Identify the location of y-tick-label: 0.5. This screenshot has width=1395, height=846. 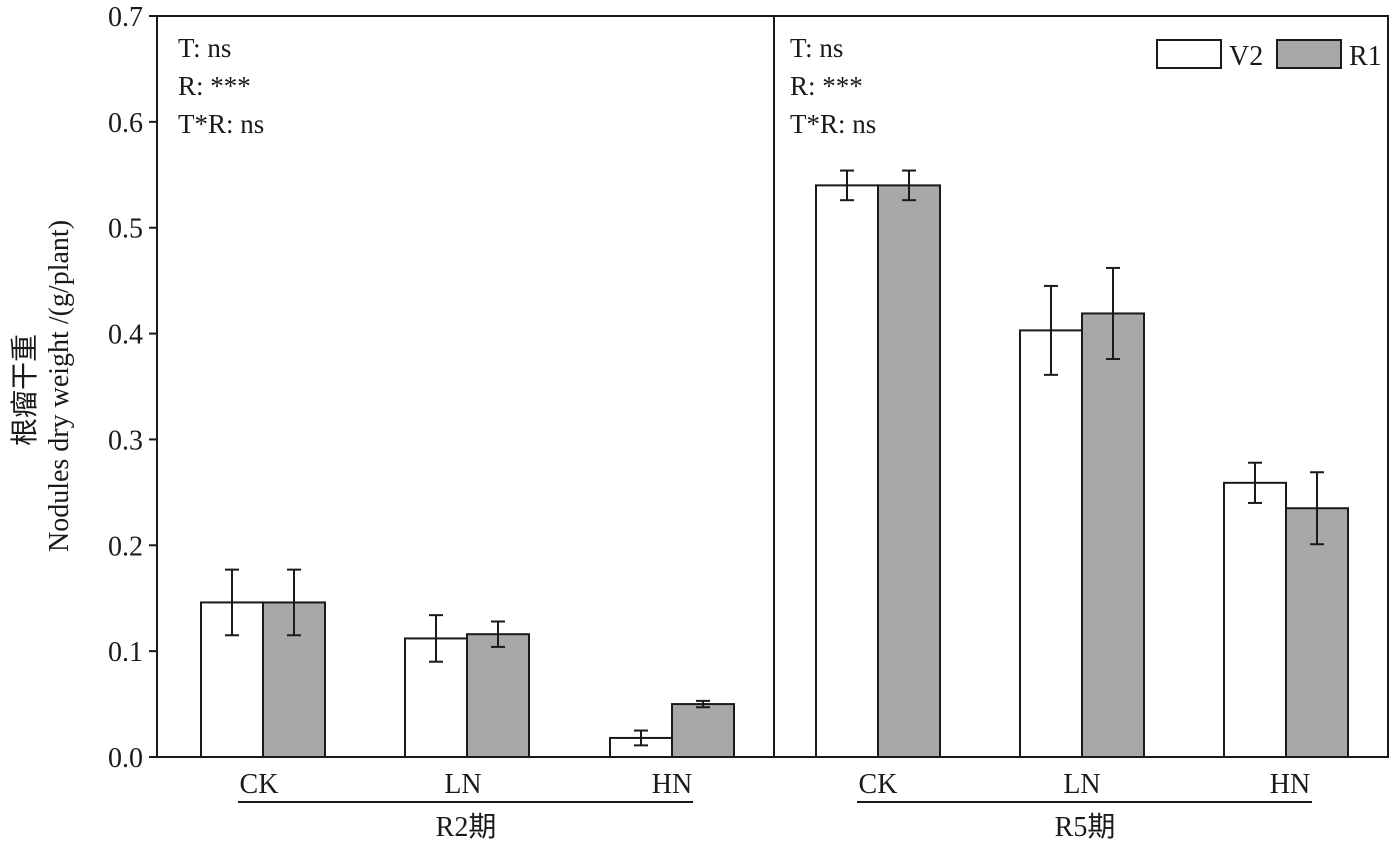
(125, 229).